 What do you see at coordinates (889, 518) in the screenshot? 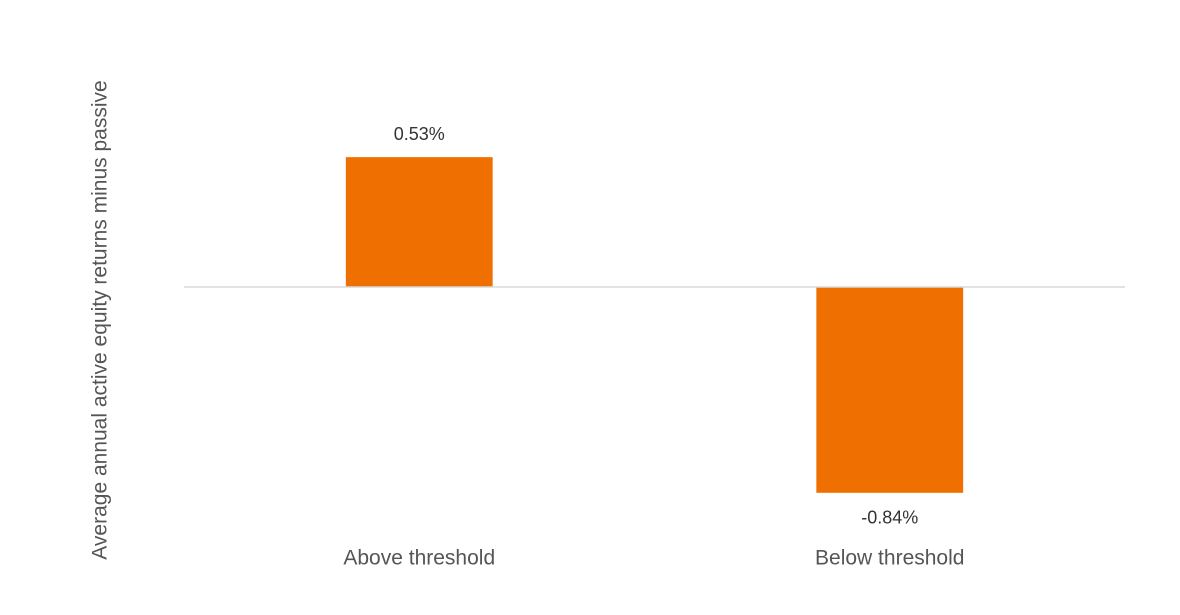
I see `data-label: -0.84%` at bounding box center [889, 518].